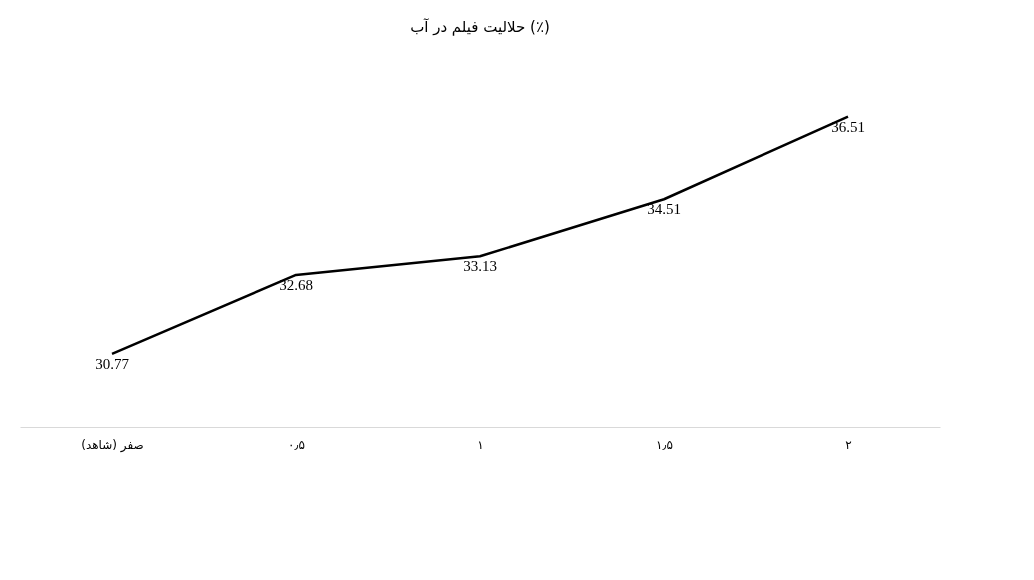  I want to click on data-label: 34.51, so click(664, 209).